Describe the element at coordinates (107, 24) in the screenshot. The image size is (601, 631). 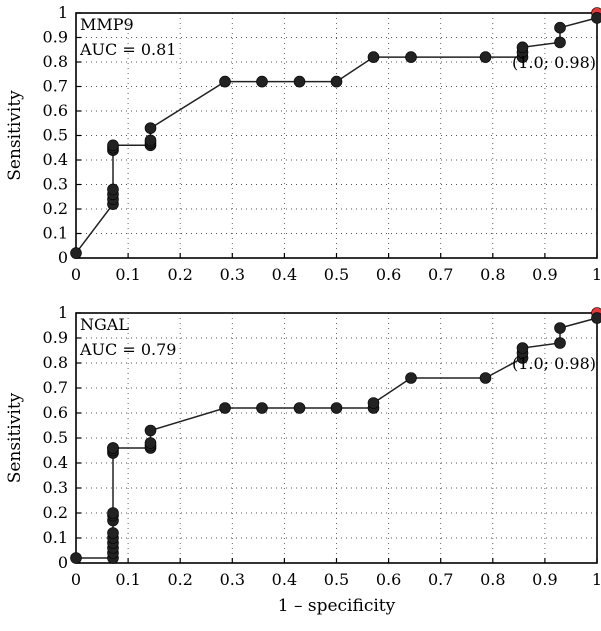
I see `panel-label: MMP9` at that location.